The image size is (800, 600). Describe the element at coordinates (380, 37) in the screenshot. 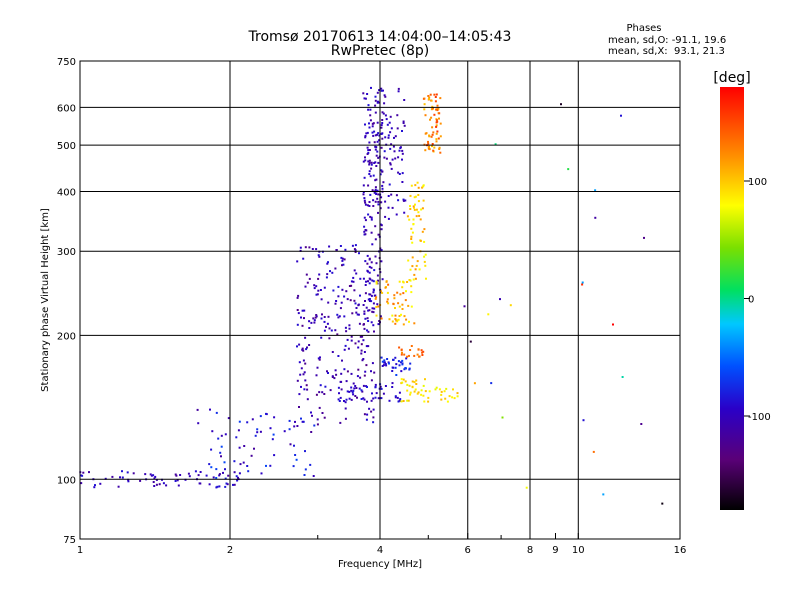

I see `chart-title: Tromsø 20170613 14:04:00–14:05:43` at that location.